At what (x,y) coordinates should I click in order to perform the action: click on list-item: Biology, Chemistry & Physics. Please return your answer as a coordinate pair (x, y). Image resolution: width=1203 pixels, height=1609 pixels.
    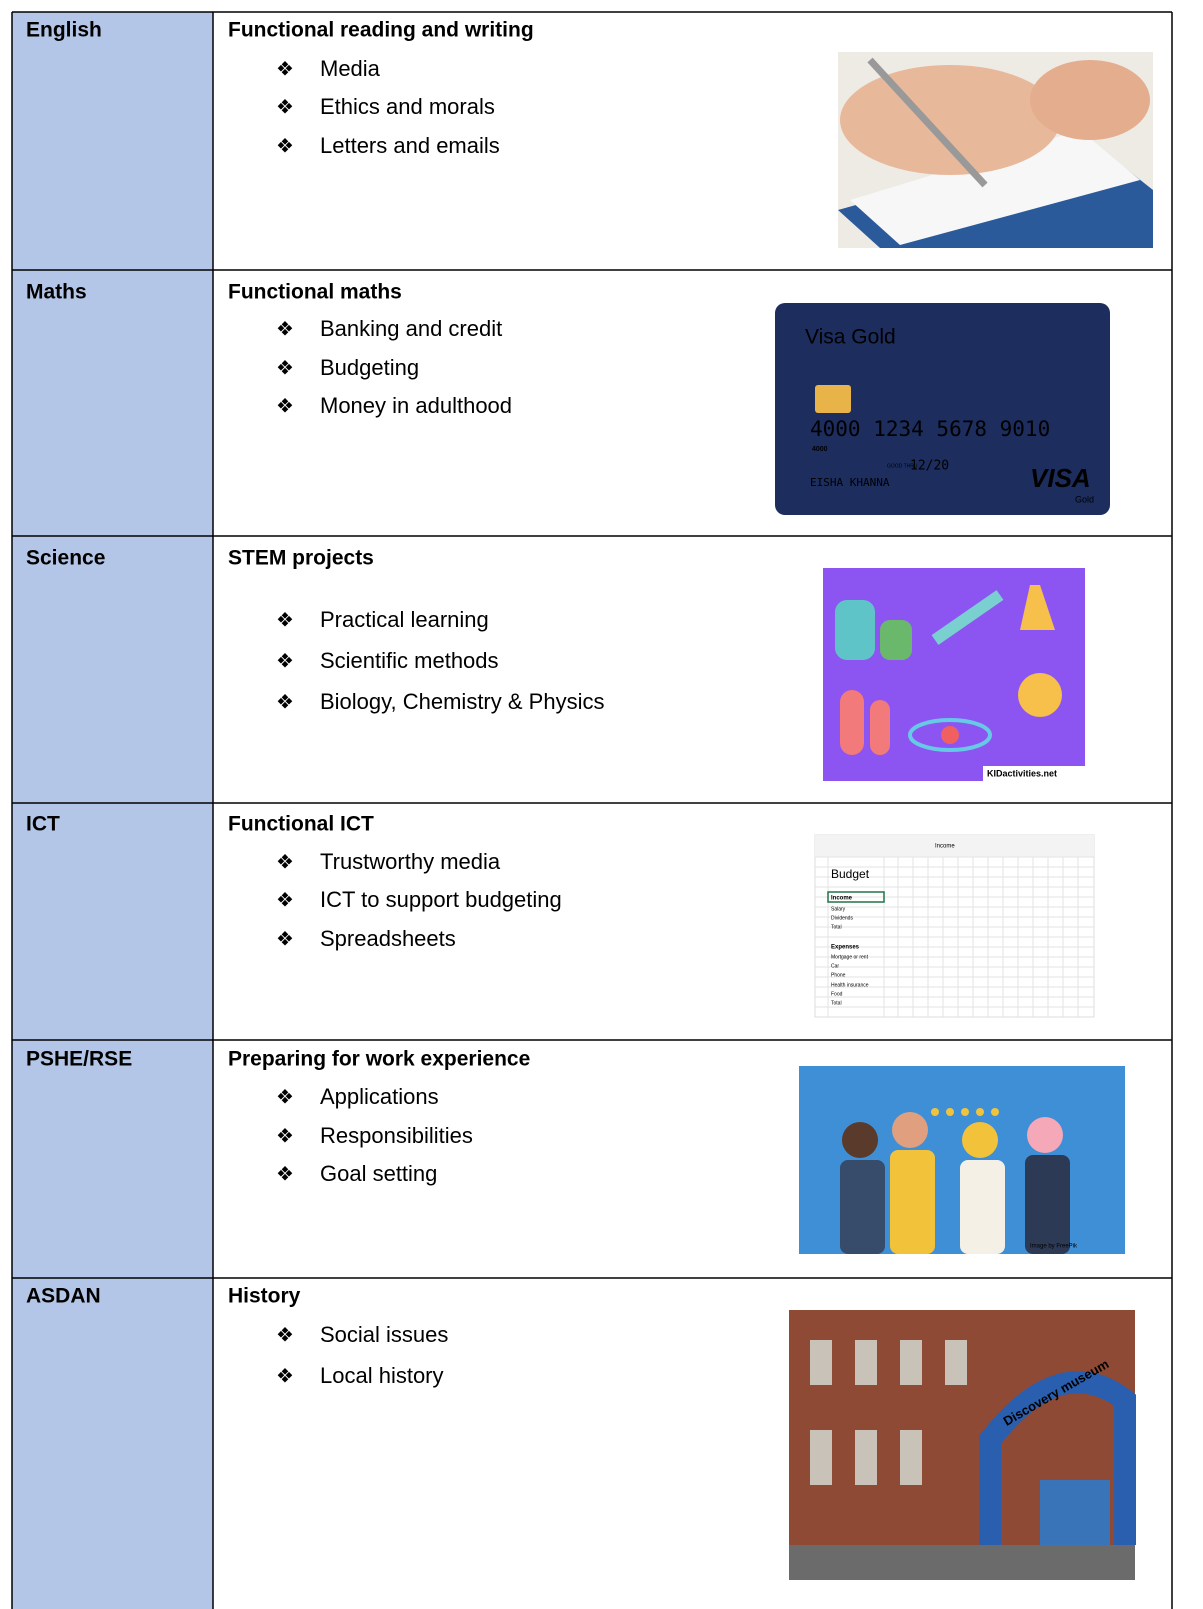
    Looking at the image, I should click on (462, 701).